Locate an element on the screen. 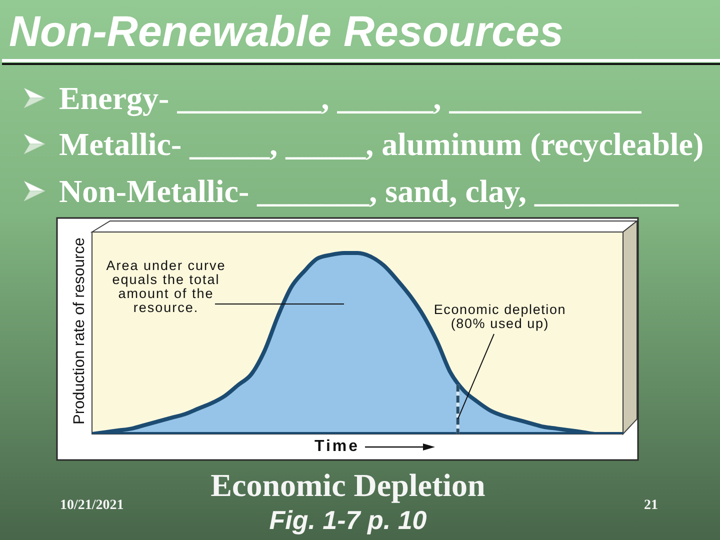 The image size is (720, 540). chart-title: Non-Renewable Resources is located at coordinates (286, 32).